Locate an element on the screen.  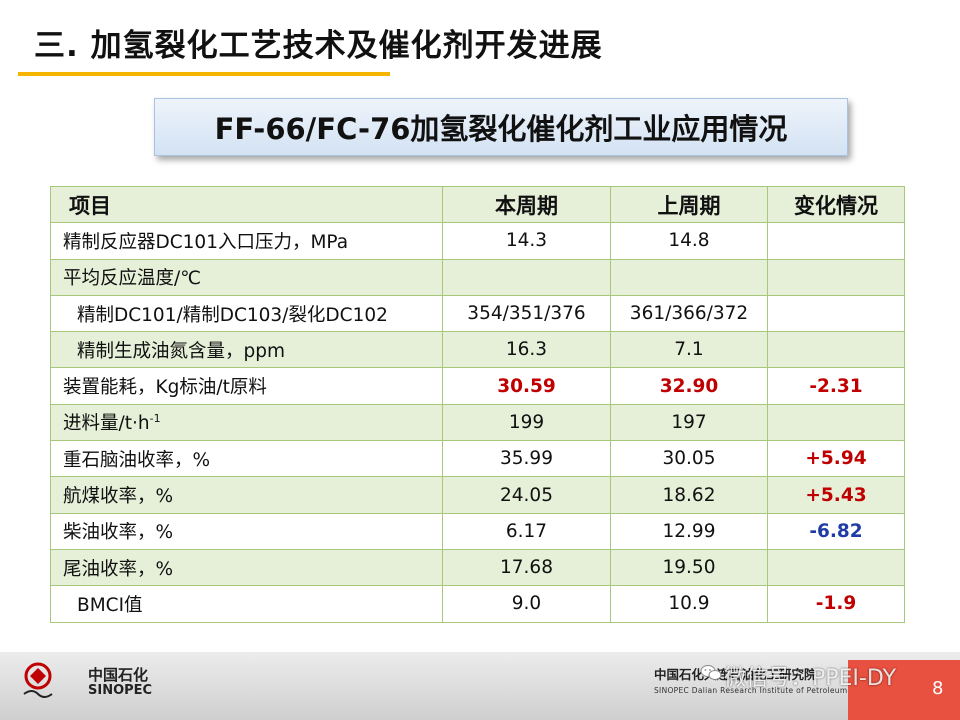
row-current is located at coordinates (526, 277).